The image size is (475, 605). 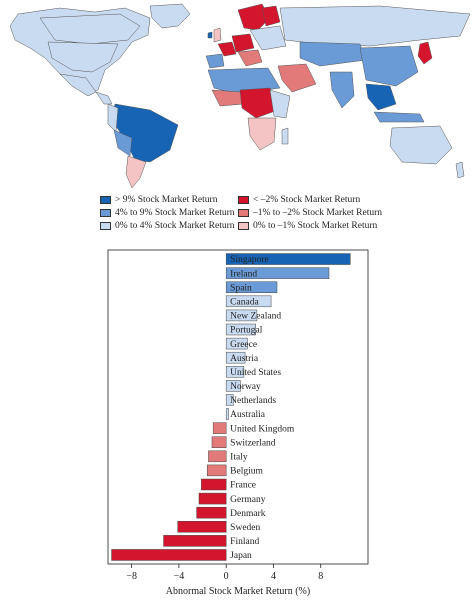 What do you see at coordinates (227, 49) in the screenshot?
I see `country-france` at bounding box center [227, 49].